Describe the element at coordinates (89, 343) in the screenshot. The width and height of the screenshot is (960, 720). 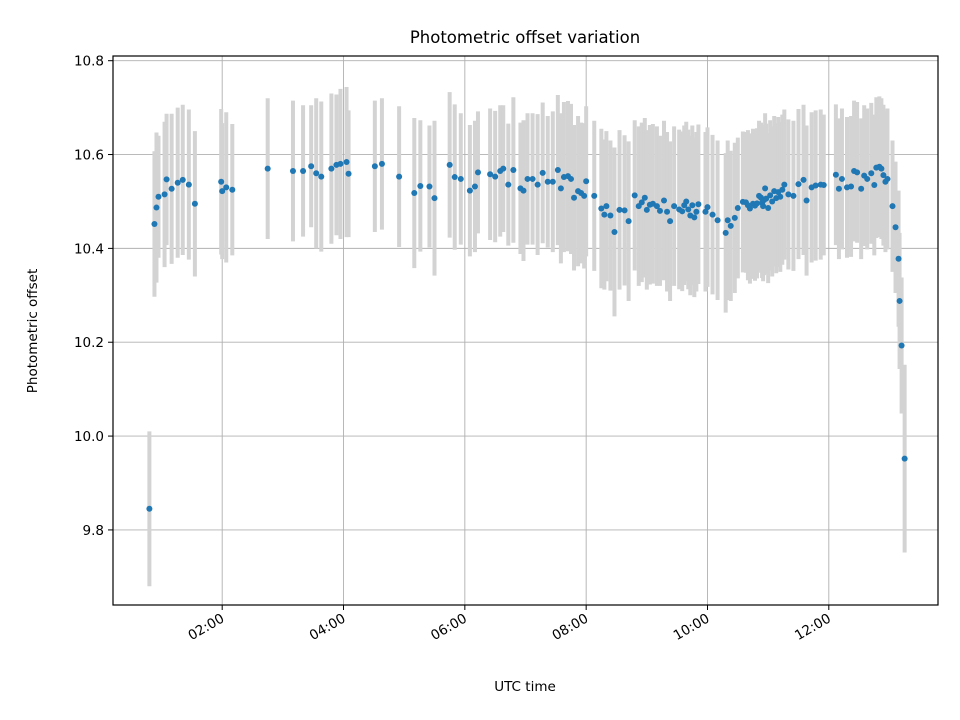
I see `y-tick-label: 10.2` at that location.